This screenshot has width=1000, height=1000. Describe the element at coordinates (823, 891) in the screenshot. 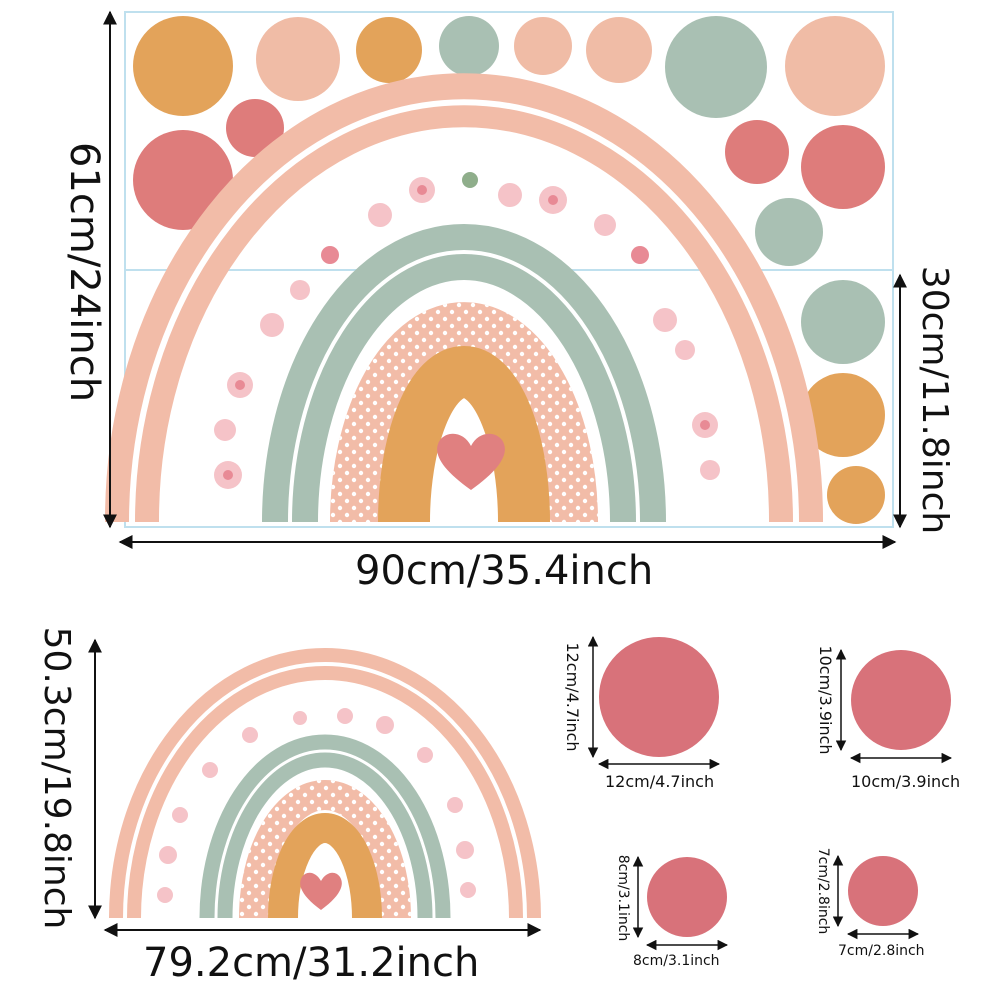

I see `dot-7cm-height-label: 7cm/2.8inch` at that location.